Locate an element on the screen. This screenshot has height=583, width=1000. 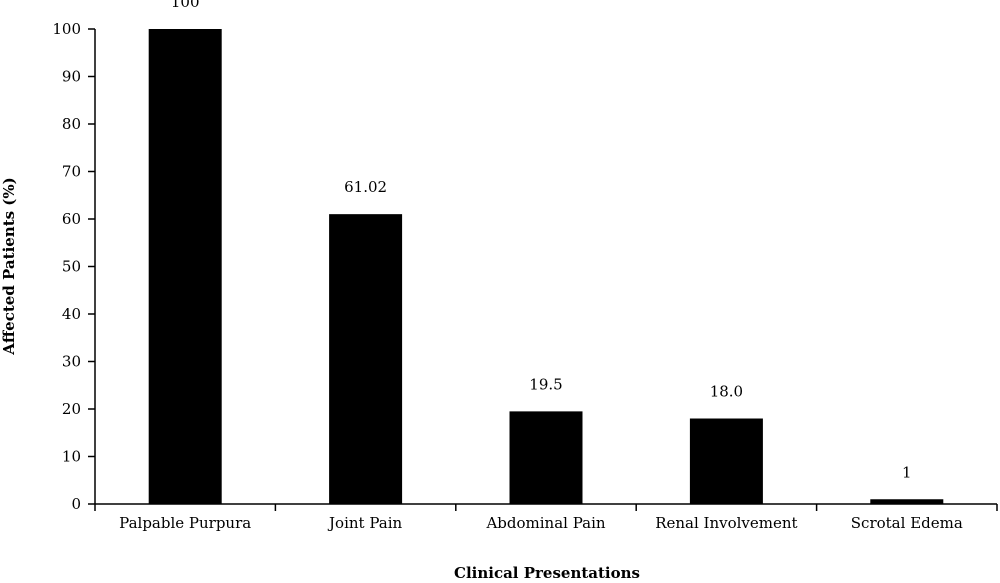
y-tick-label: 80 is located at coordinates (71, 124).